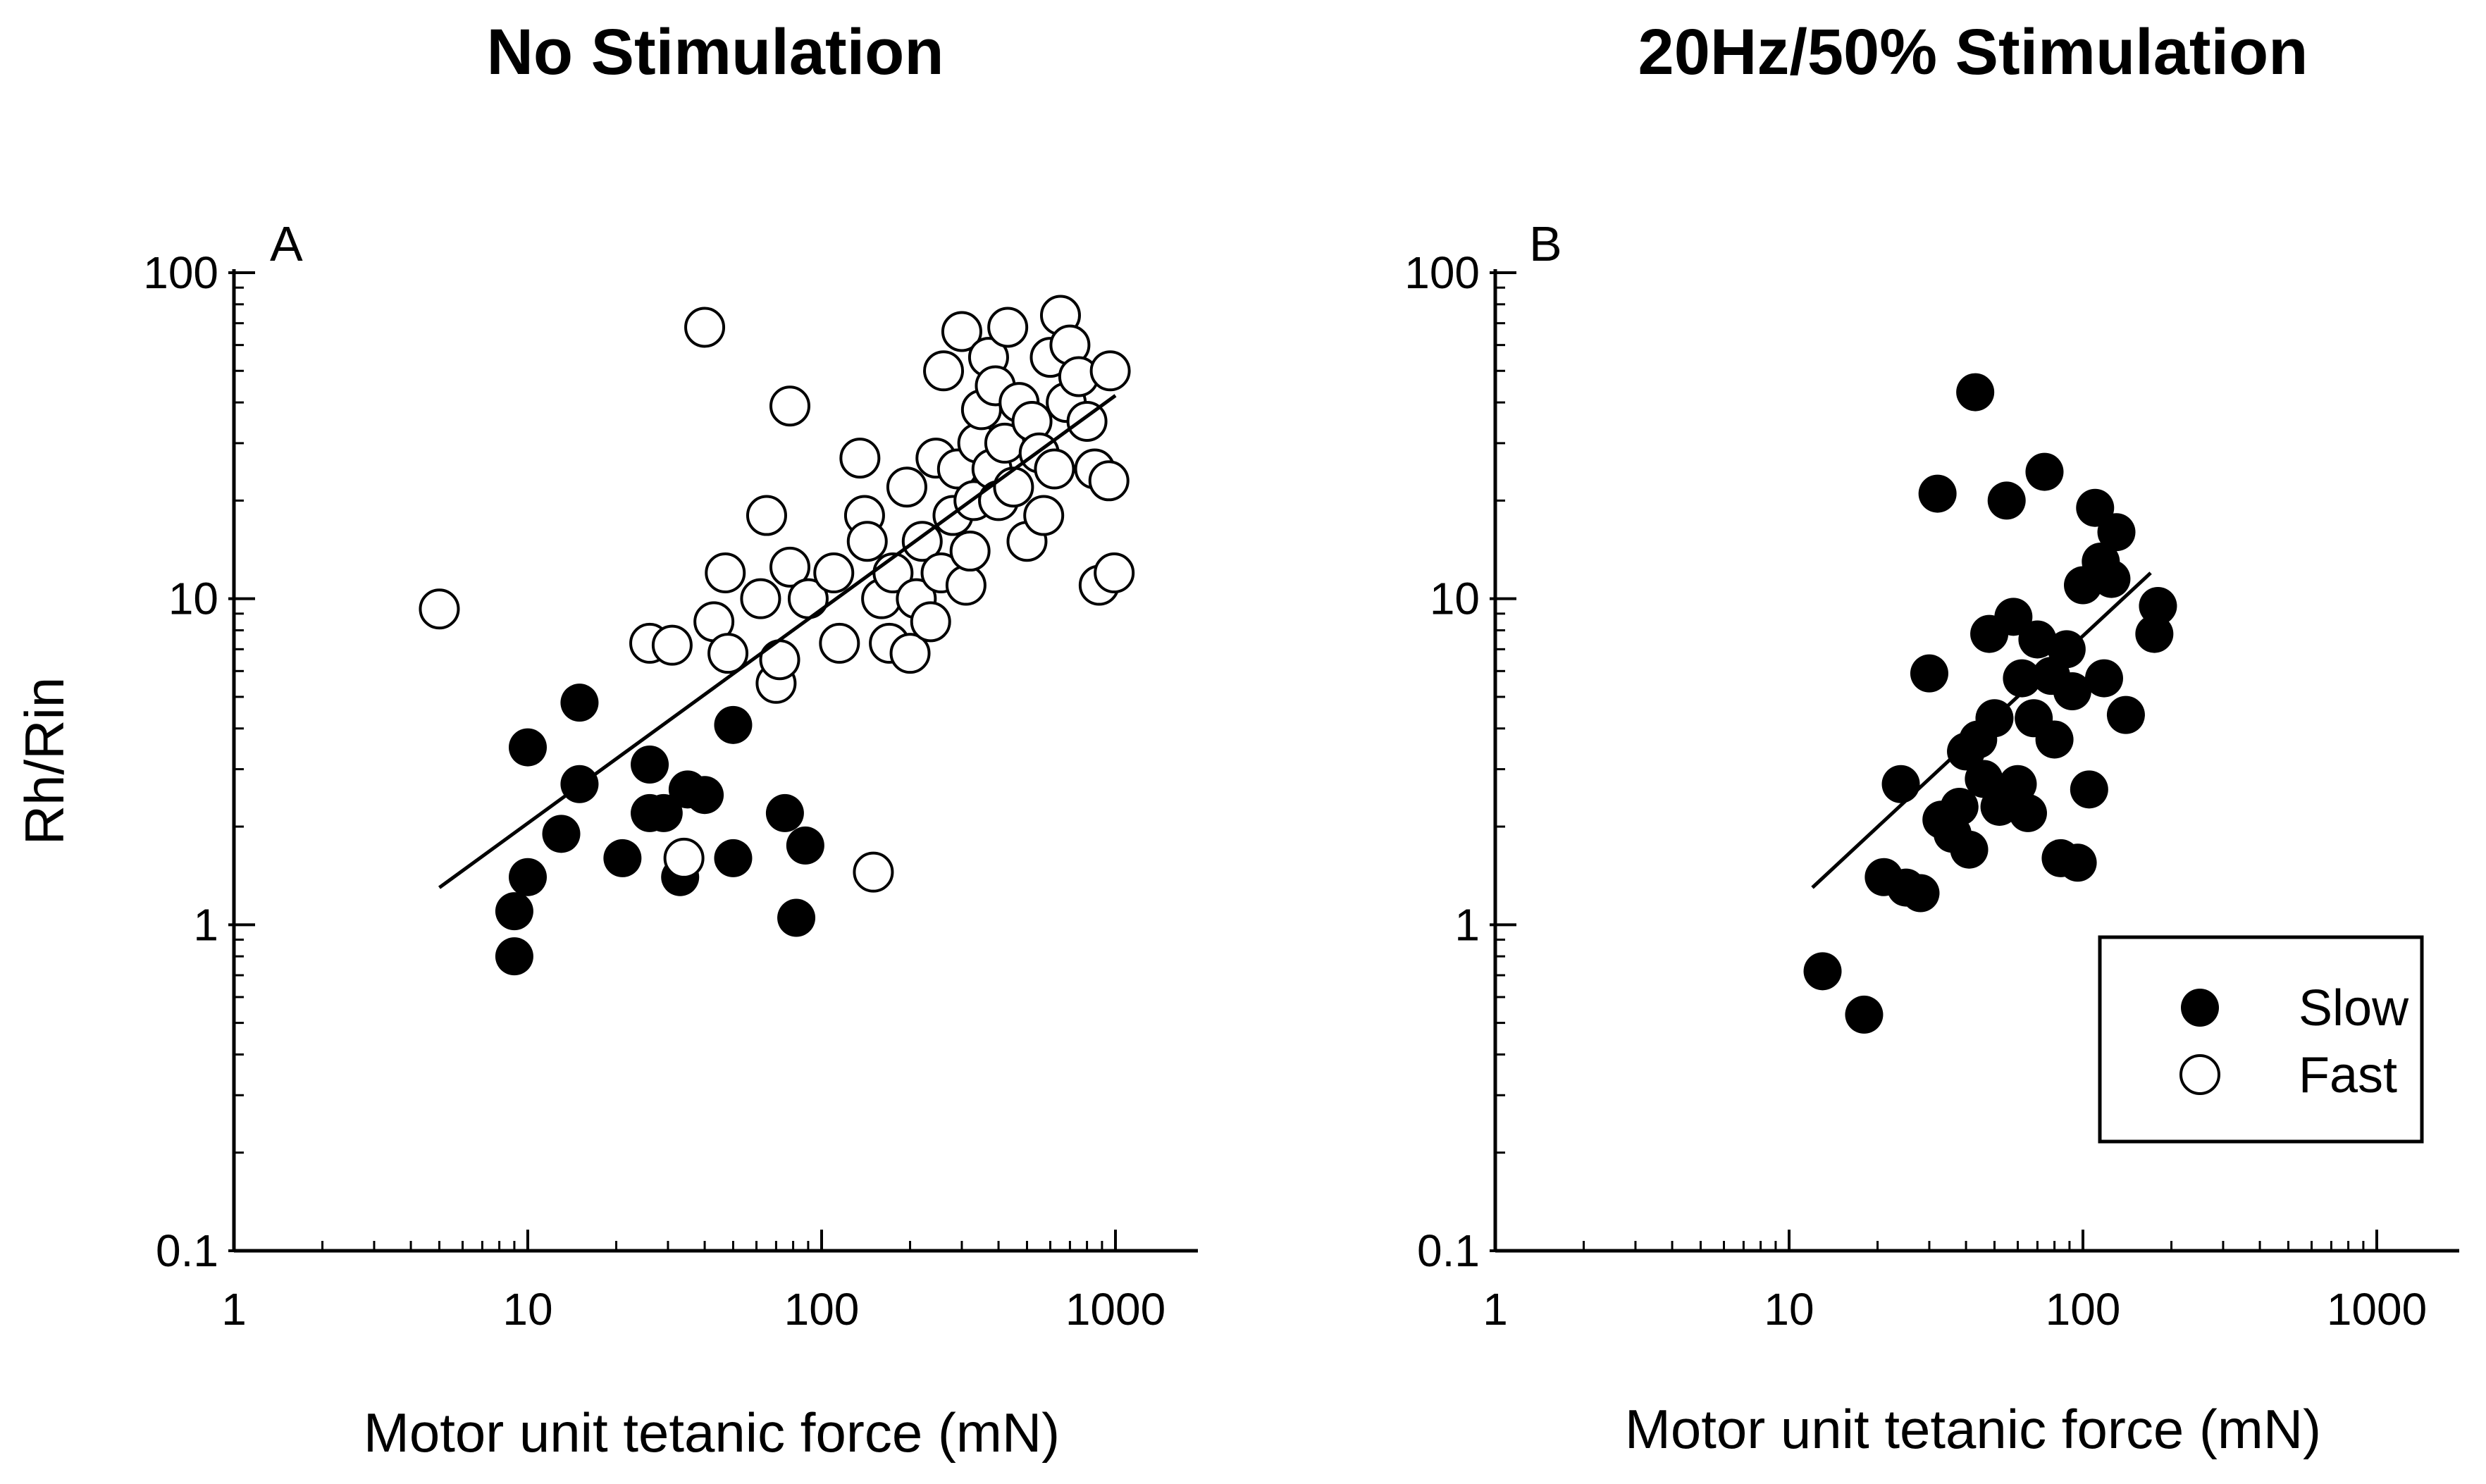 The height and width of the screenshot is (1484, 2486). Describe the element at coordinates (2354, 1008) in the screenshot. I see `legend-slow-label: Slow` at that location.